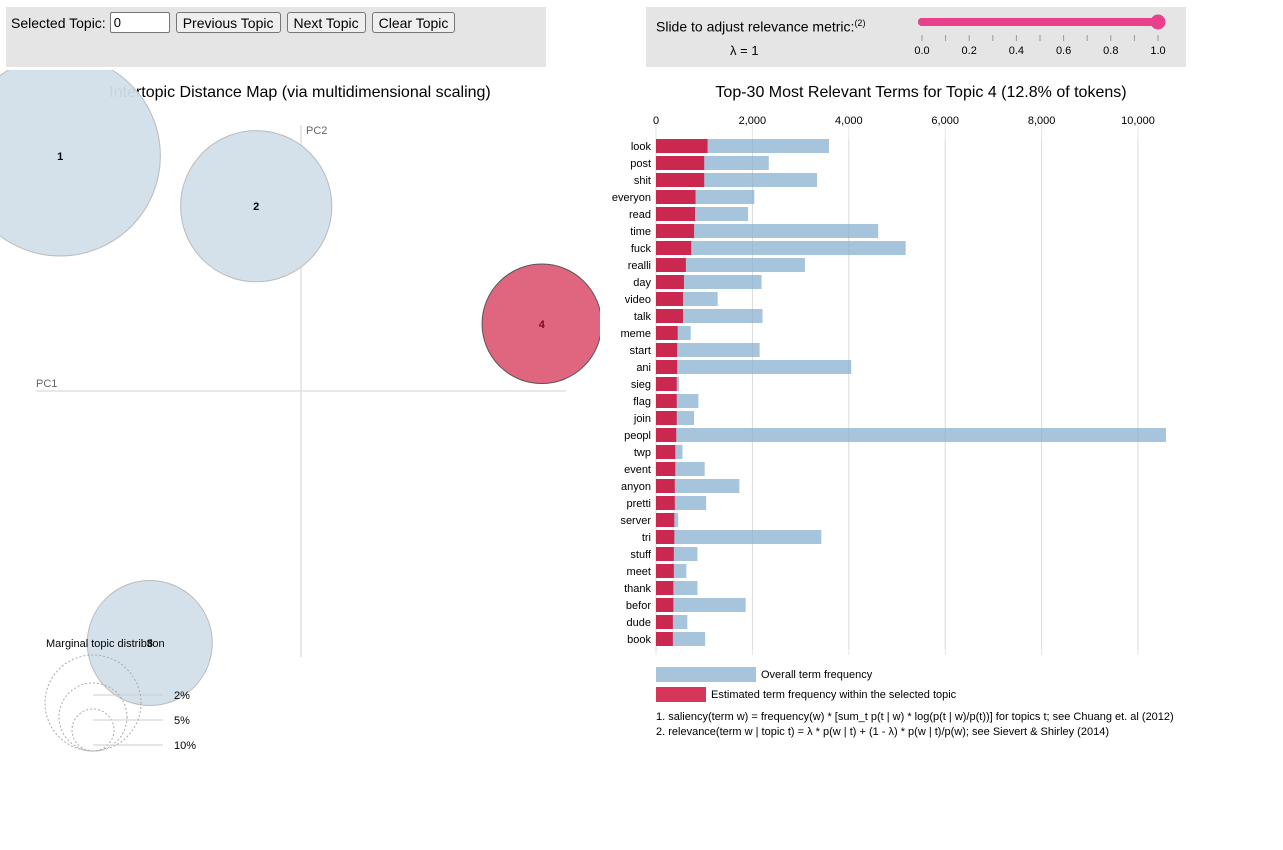 This screenshot has height=850, width=1283. Describe the element at coordinates (639, 572) in the screenshot. I see `term-label: meet` at that location.